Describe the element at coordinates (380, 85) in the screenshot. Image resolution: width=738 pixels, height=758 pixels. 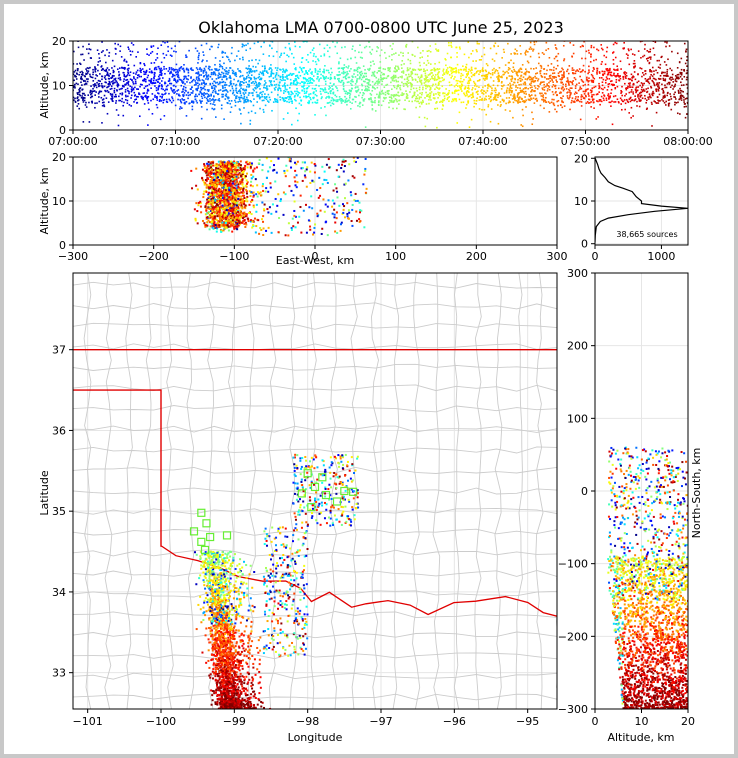
I see `sources-time` at that location.